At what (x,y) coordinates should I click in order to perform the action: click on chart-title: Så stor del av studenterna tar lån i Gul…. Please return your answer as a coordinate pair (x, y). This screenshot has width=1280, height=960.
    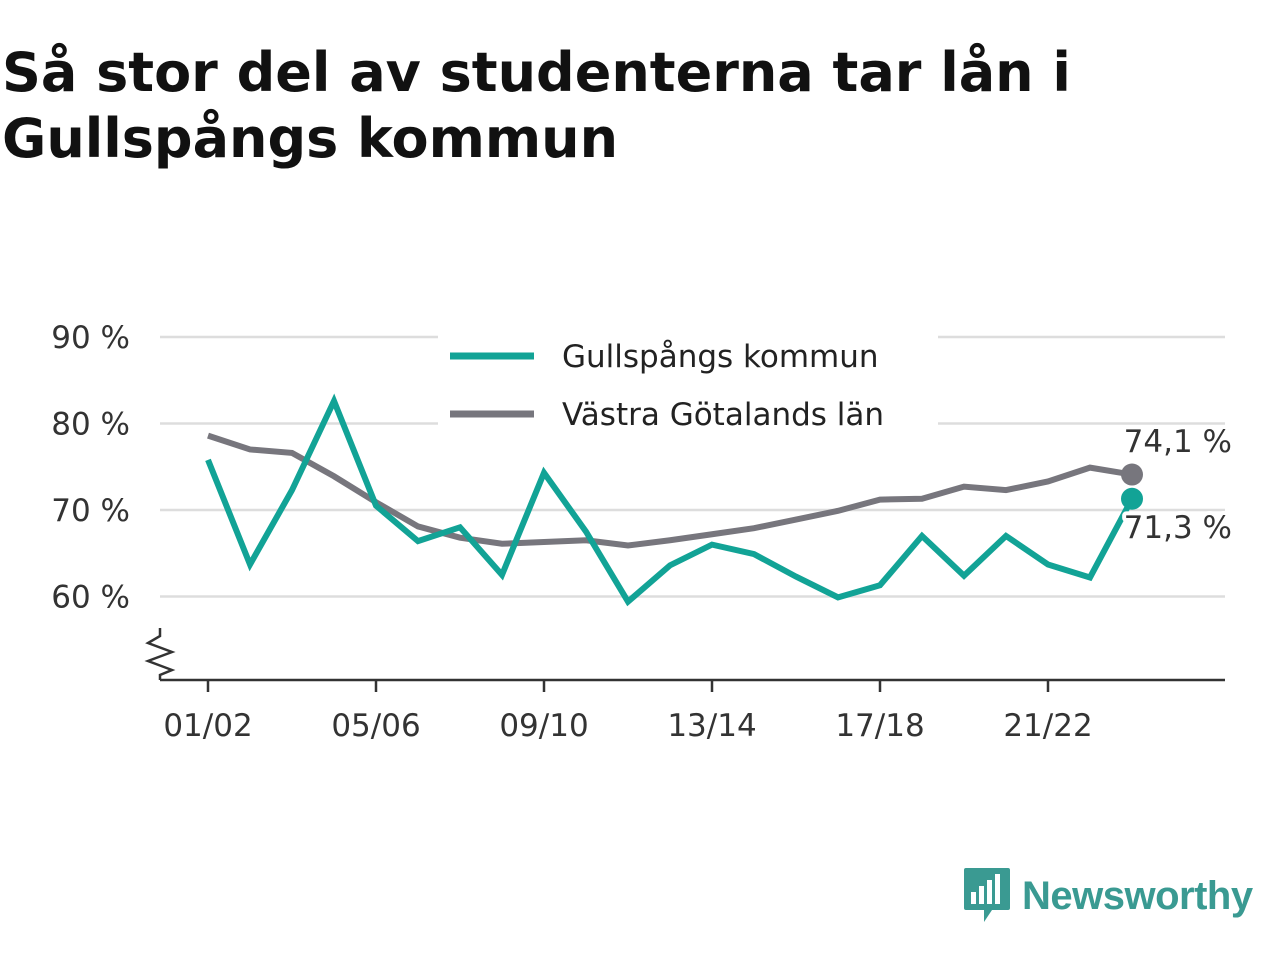
    Looking at the image, I should click on (536, 105).